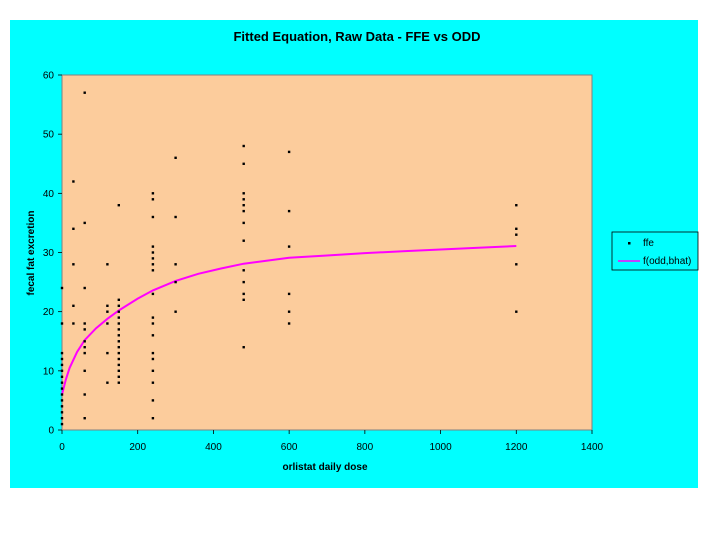 This screenshot has height=540, width=720. I want to click on chart-title: Fitted Equation, Raw Data - FFE vs ODD, so click(356, 36).